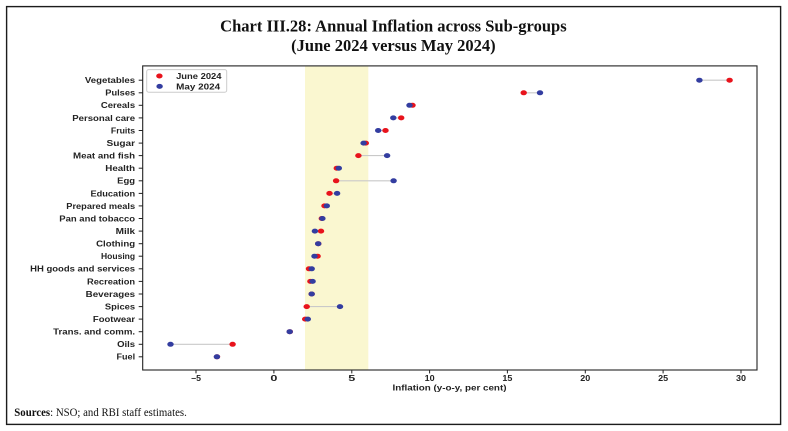 This screenshot has height=431, width=788. What do you see at coordinates (393, 45) in the screenshot?
I see `svg-text: (June 2024 versus May 2024)` at bounding box center [393, 45].